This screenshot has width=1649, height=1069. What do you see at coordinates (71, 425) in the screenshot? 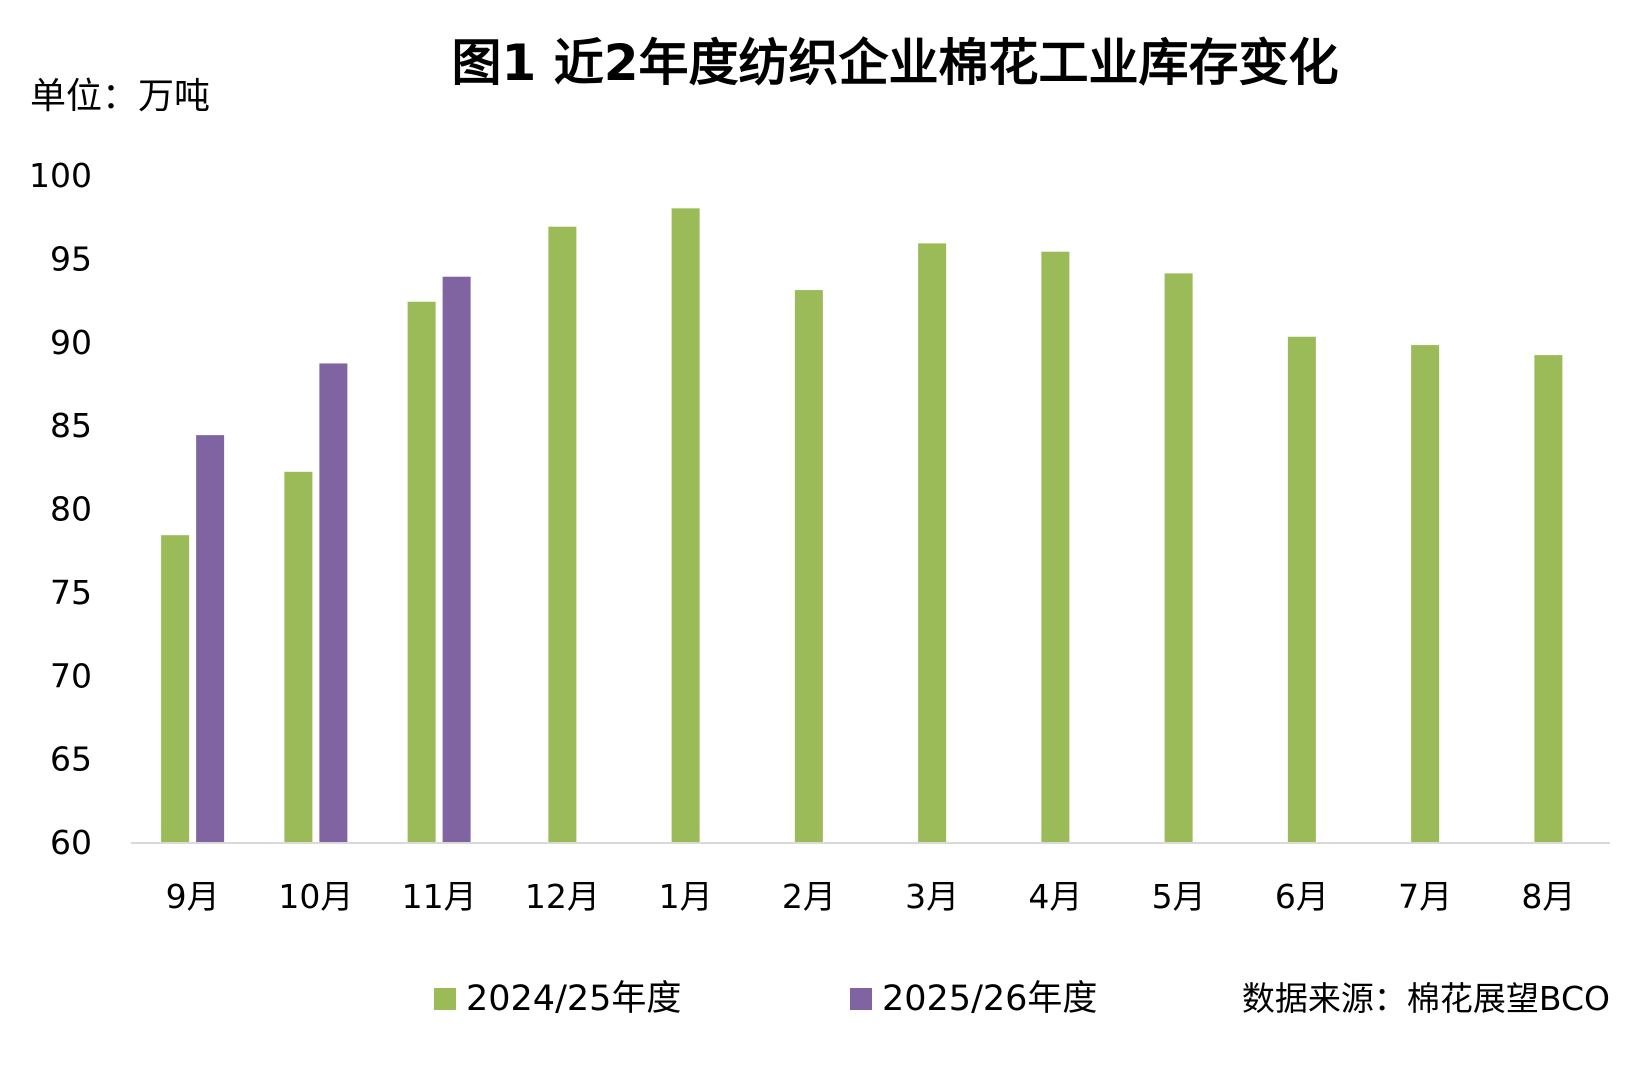
I see `y-tick-label: 85` at bounding box center [71, 425].